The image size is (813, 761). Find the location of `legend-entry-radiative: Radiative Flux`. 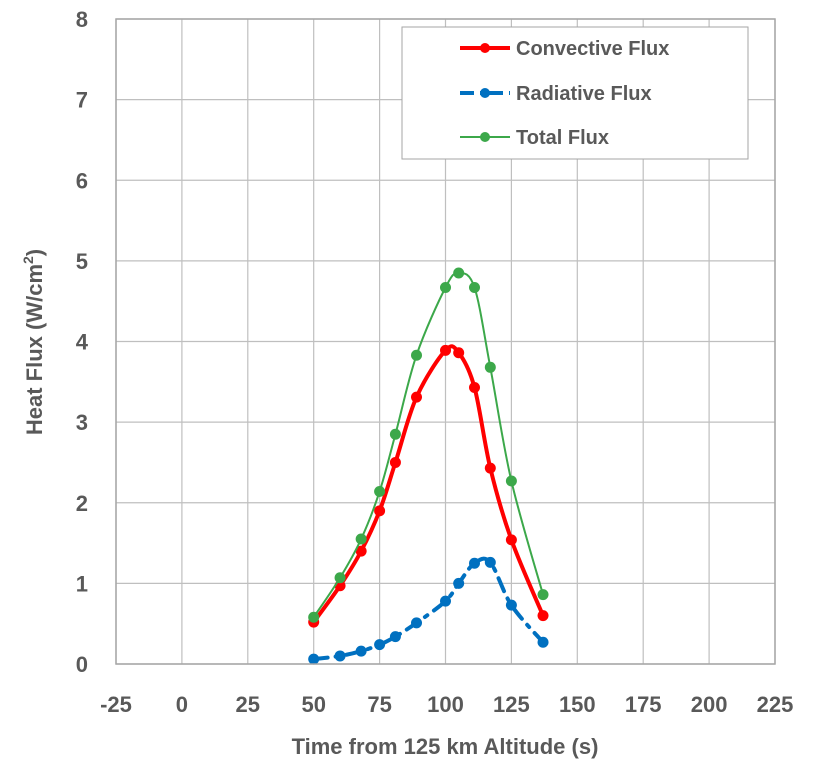

legend-entry-radiative: Radiative Flux is located at coordinates (556, 94).